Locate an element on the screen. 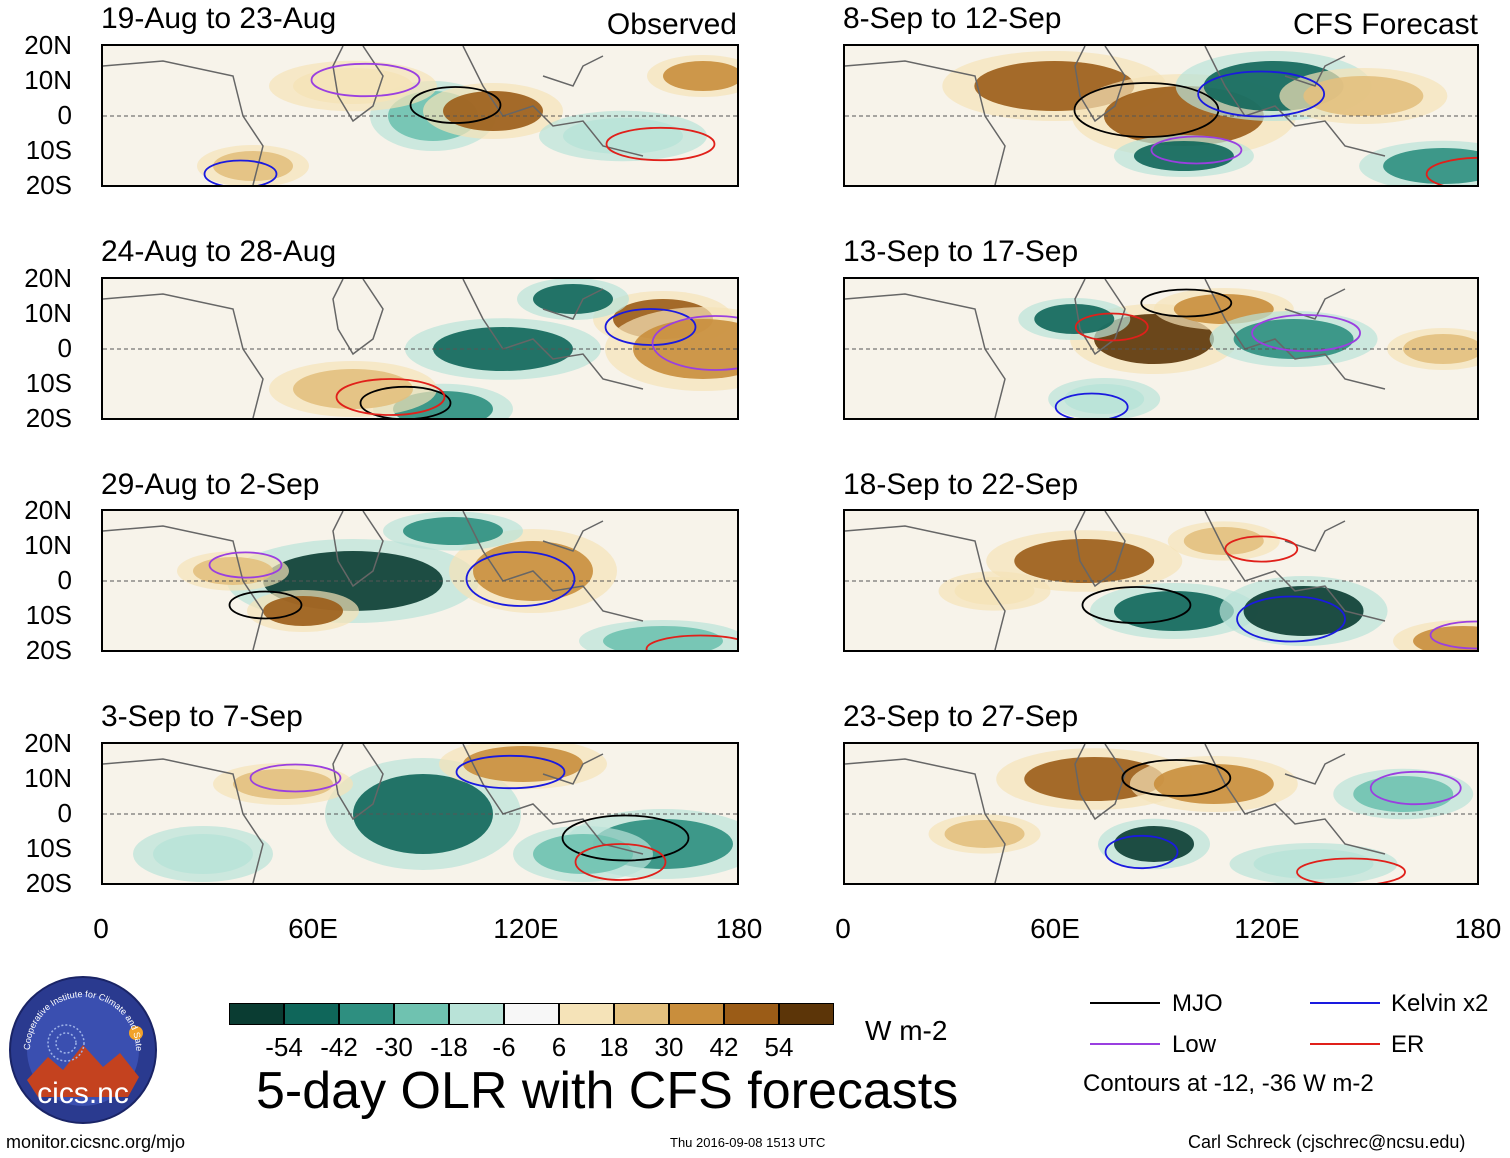 Image resolution: width=1510 pixels, height=1158 pixels. legend-low-label: Low is located at coordinates (1194, 1044).